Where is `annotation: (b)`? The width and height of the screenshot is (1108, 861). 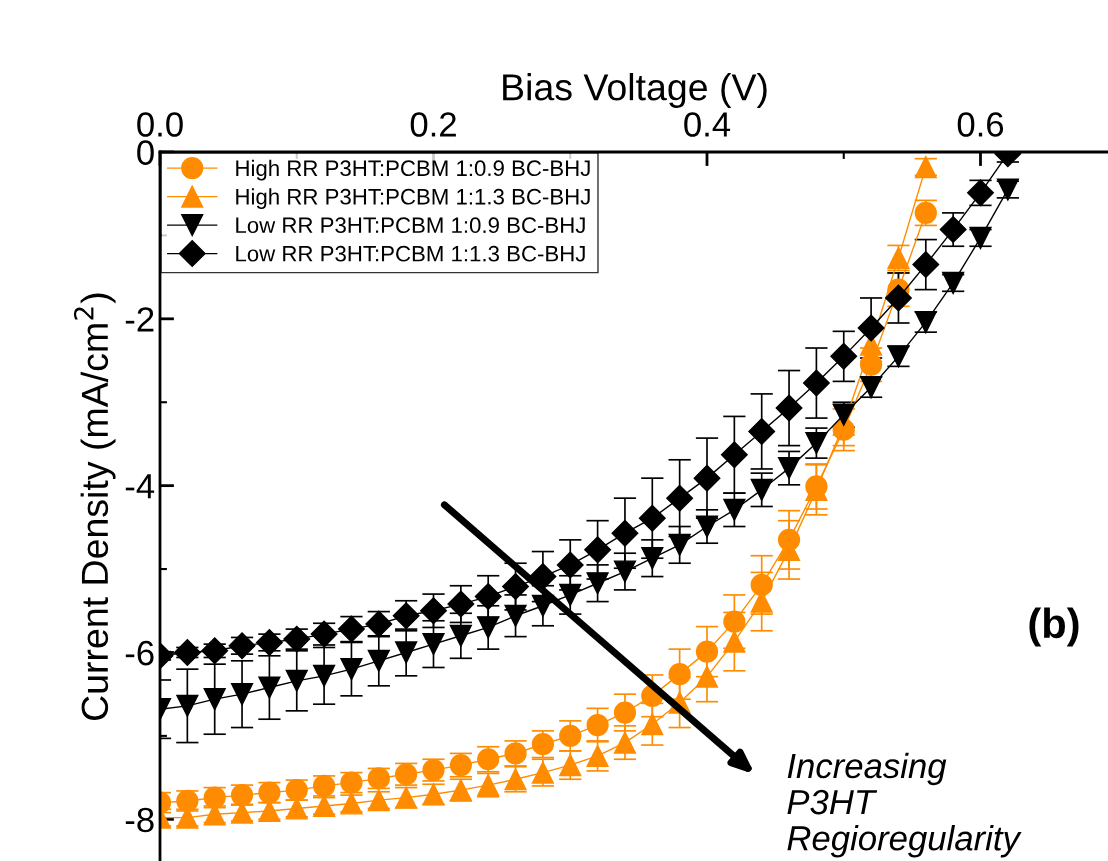 annotation: (b) is located at coordinates (1054, 627).